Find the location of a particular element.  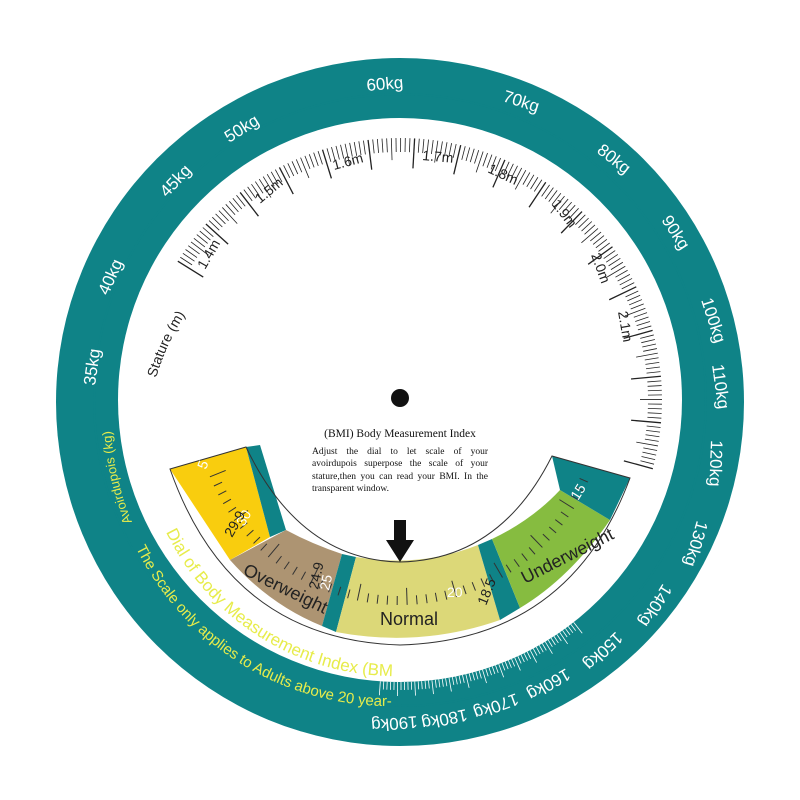

bmi-ticks is located at coordinates (399, 537).